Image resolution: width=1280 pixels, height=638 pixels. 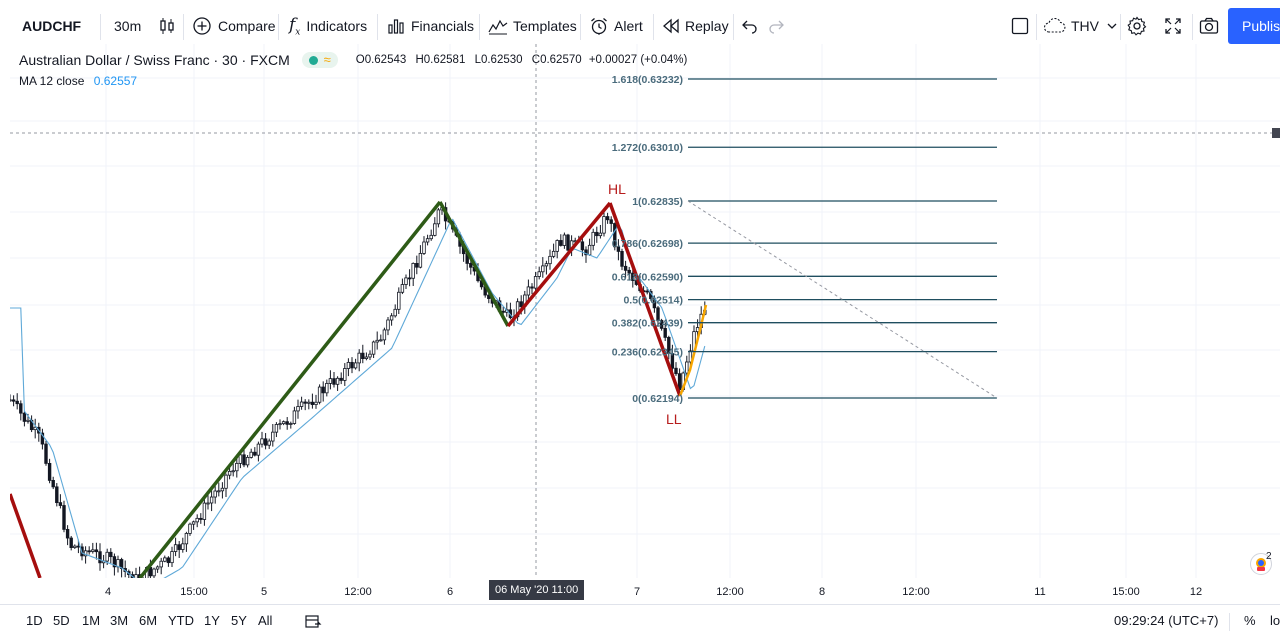 I want to click on settings-button, so click(x=1137, y=26).